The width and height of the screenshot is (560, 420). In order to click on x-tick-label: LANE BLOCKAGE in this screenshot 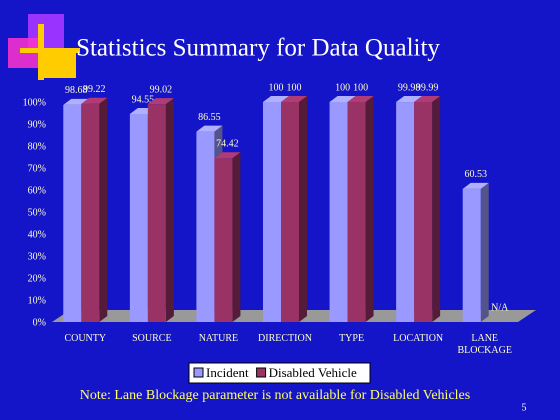, I will do `click(484, 344)`.